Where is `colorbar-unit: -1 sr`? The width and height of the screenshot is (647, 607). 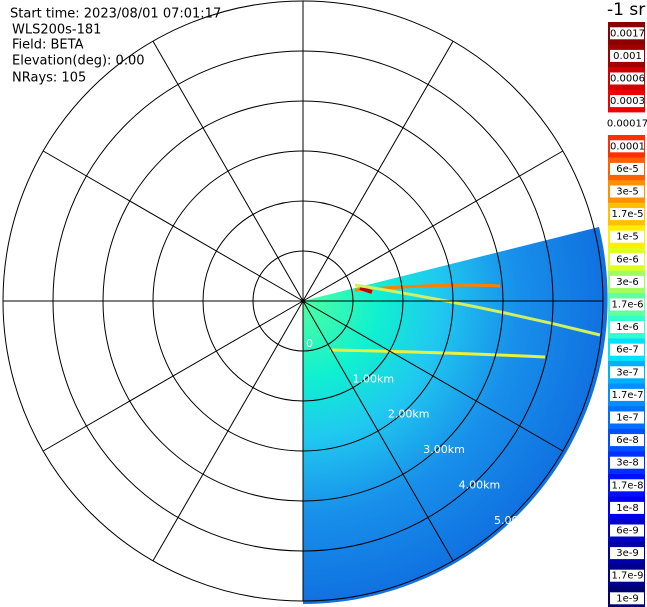
colorbar-unit: -1 sr is located at coordinates (626, 10).